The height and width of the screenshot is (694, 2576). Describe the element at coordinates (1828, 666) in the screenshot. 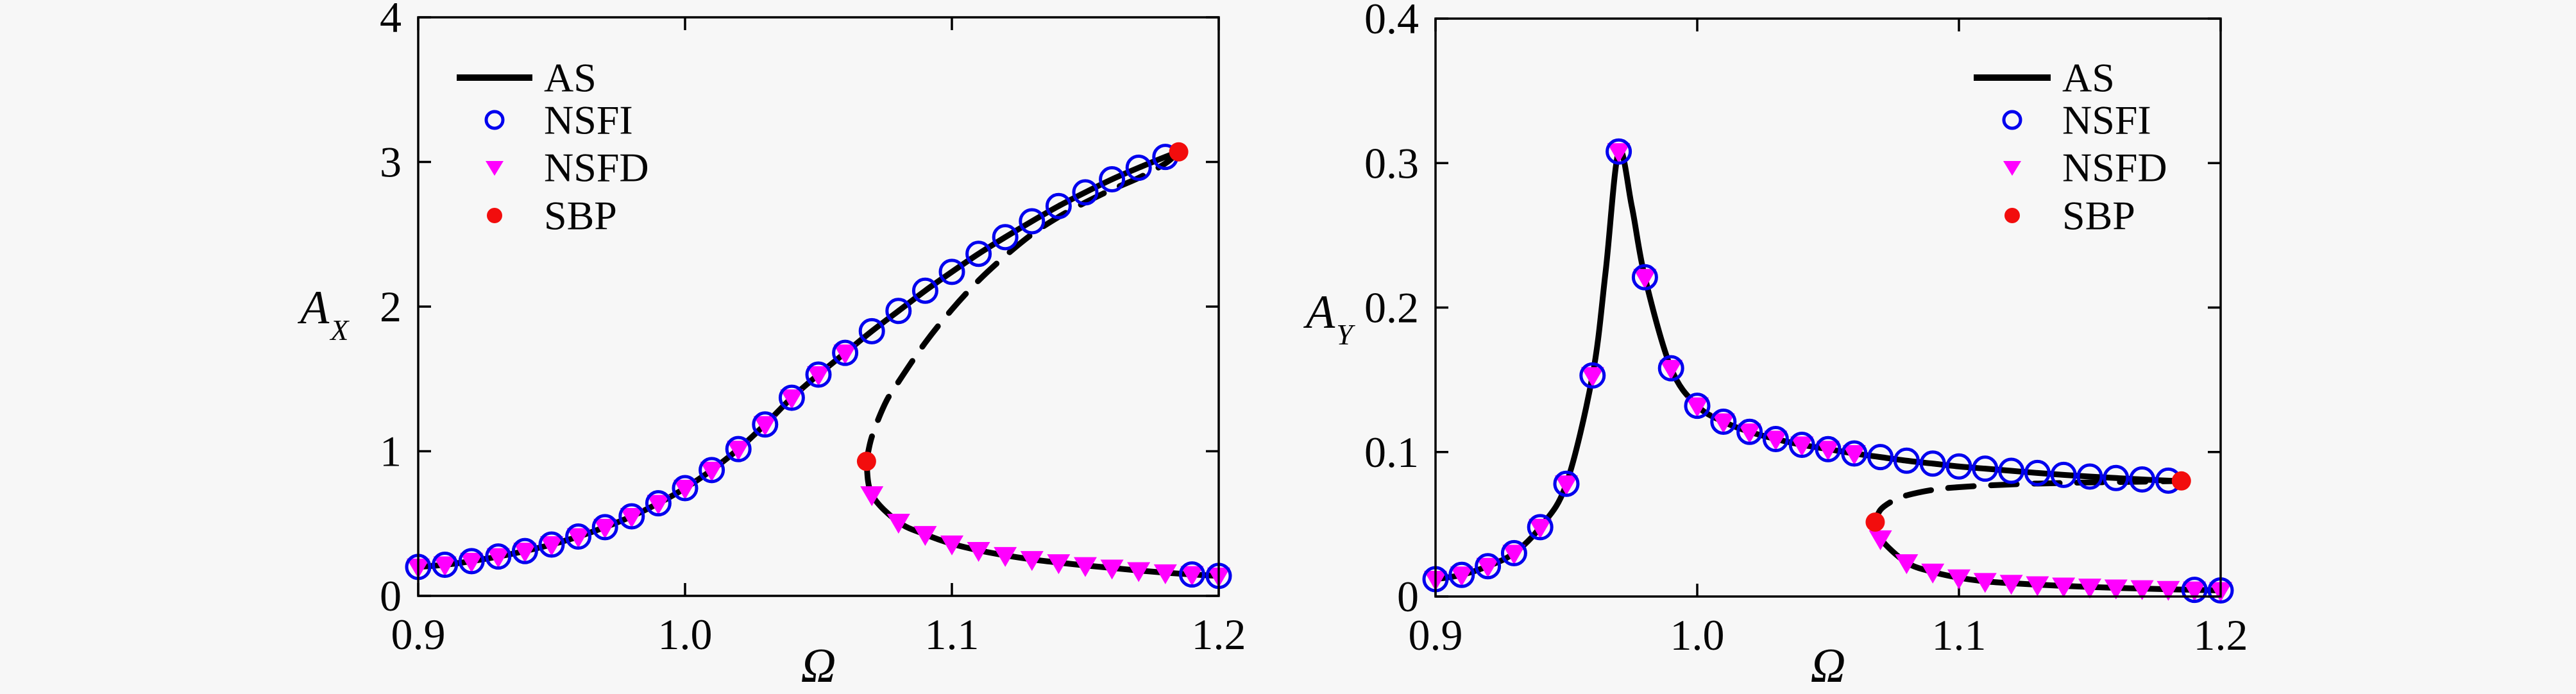

I see `x-axis-label-right: Ω` at that location.